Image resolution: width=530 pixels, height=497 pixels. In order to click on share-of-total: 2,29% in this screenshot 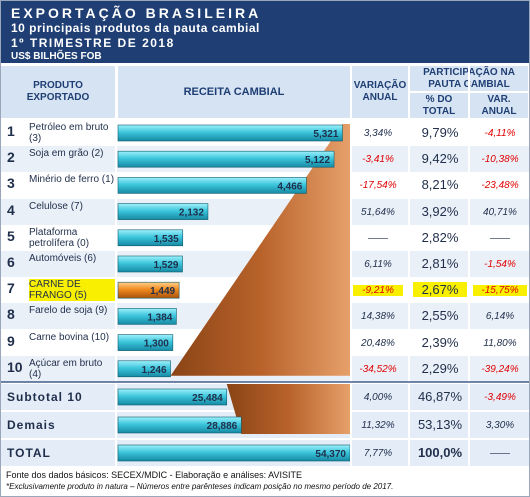, I will do `click(440, 368)`.